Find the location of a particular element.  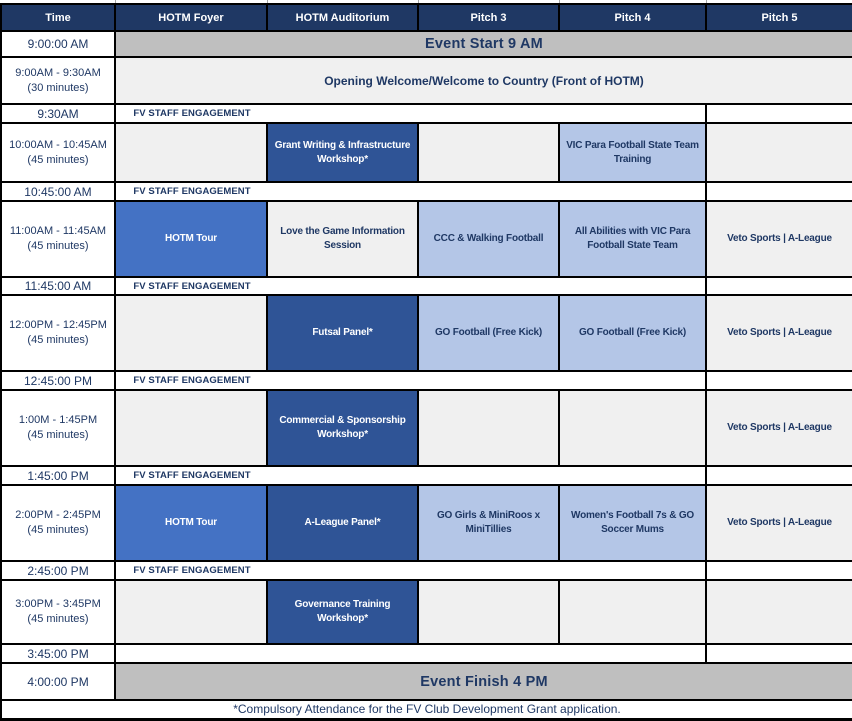

cell-1100-love-the-game-session: Love the Game Information Session is located at coordinates (342, 239).